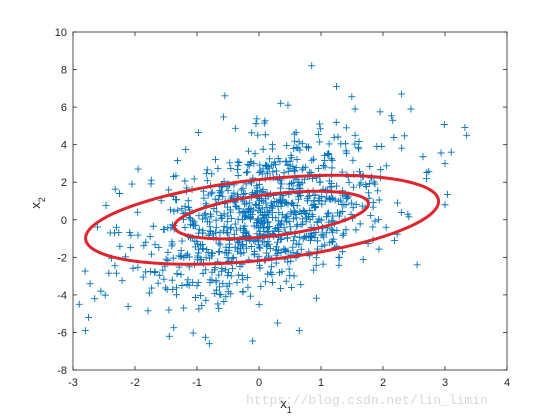 The width and height of the screenshot is (560, 420). What do you see at coordinates (197, 383) in the screenshot?
I see `x-tick-label: -1` at bounding box center [197, 383].